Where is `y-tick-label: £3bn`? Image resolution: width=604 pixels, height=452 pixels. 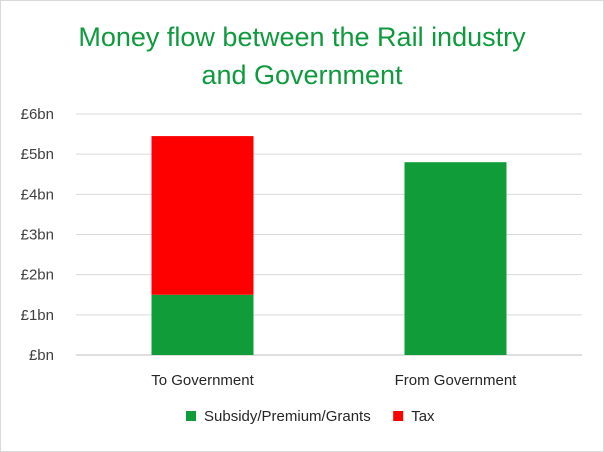
y-tick-label: £3bn is located at coordinates (37, 235).